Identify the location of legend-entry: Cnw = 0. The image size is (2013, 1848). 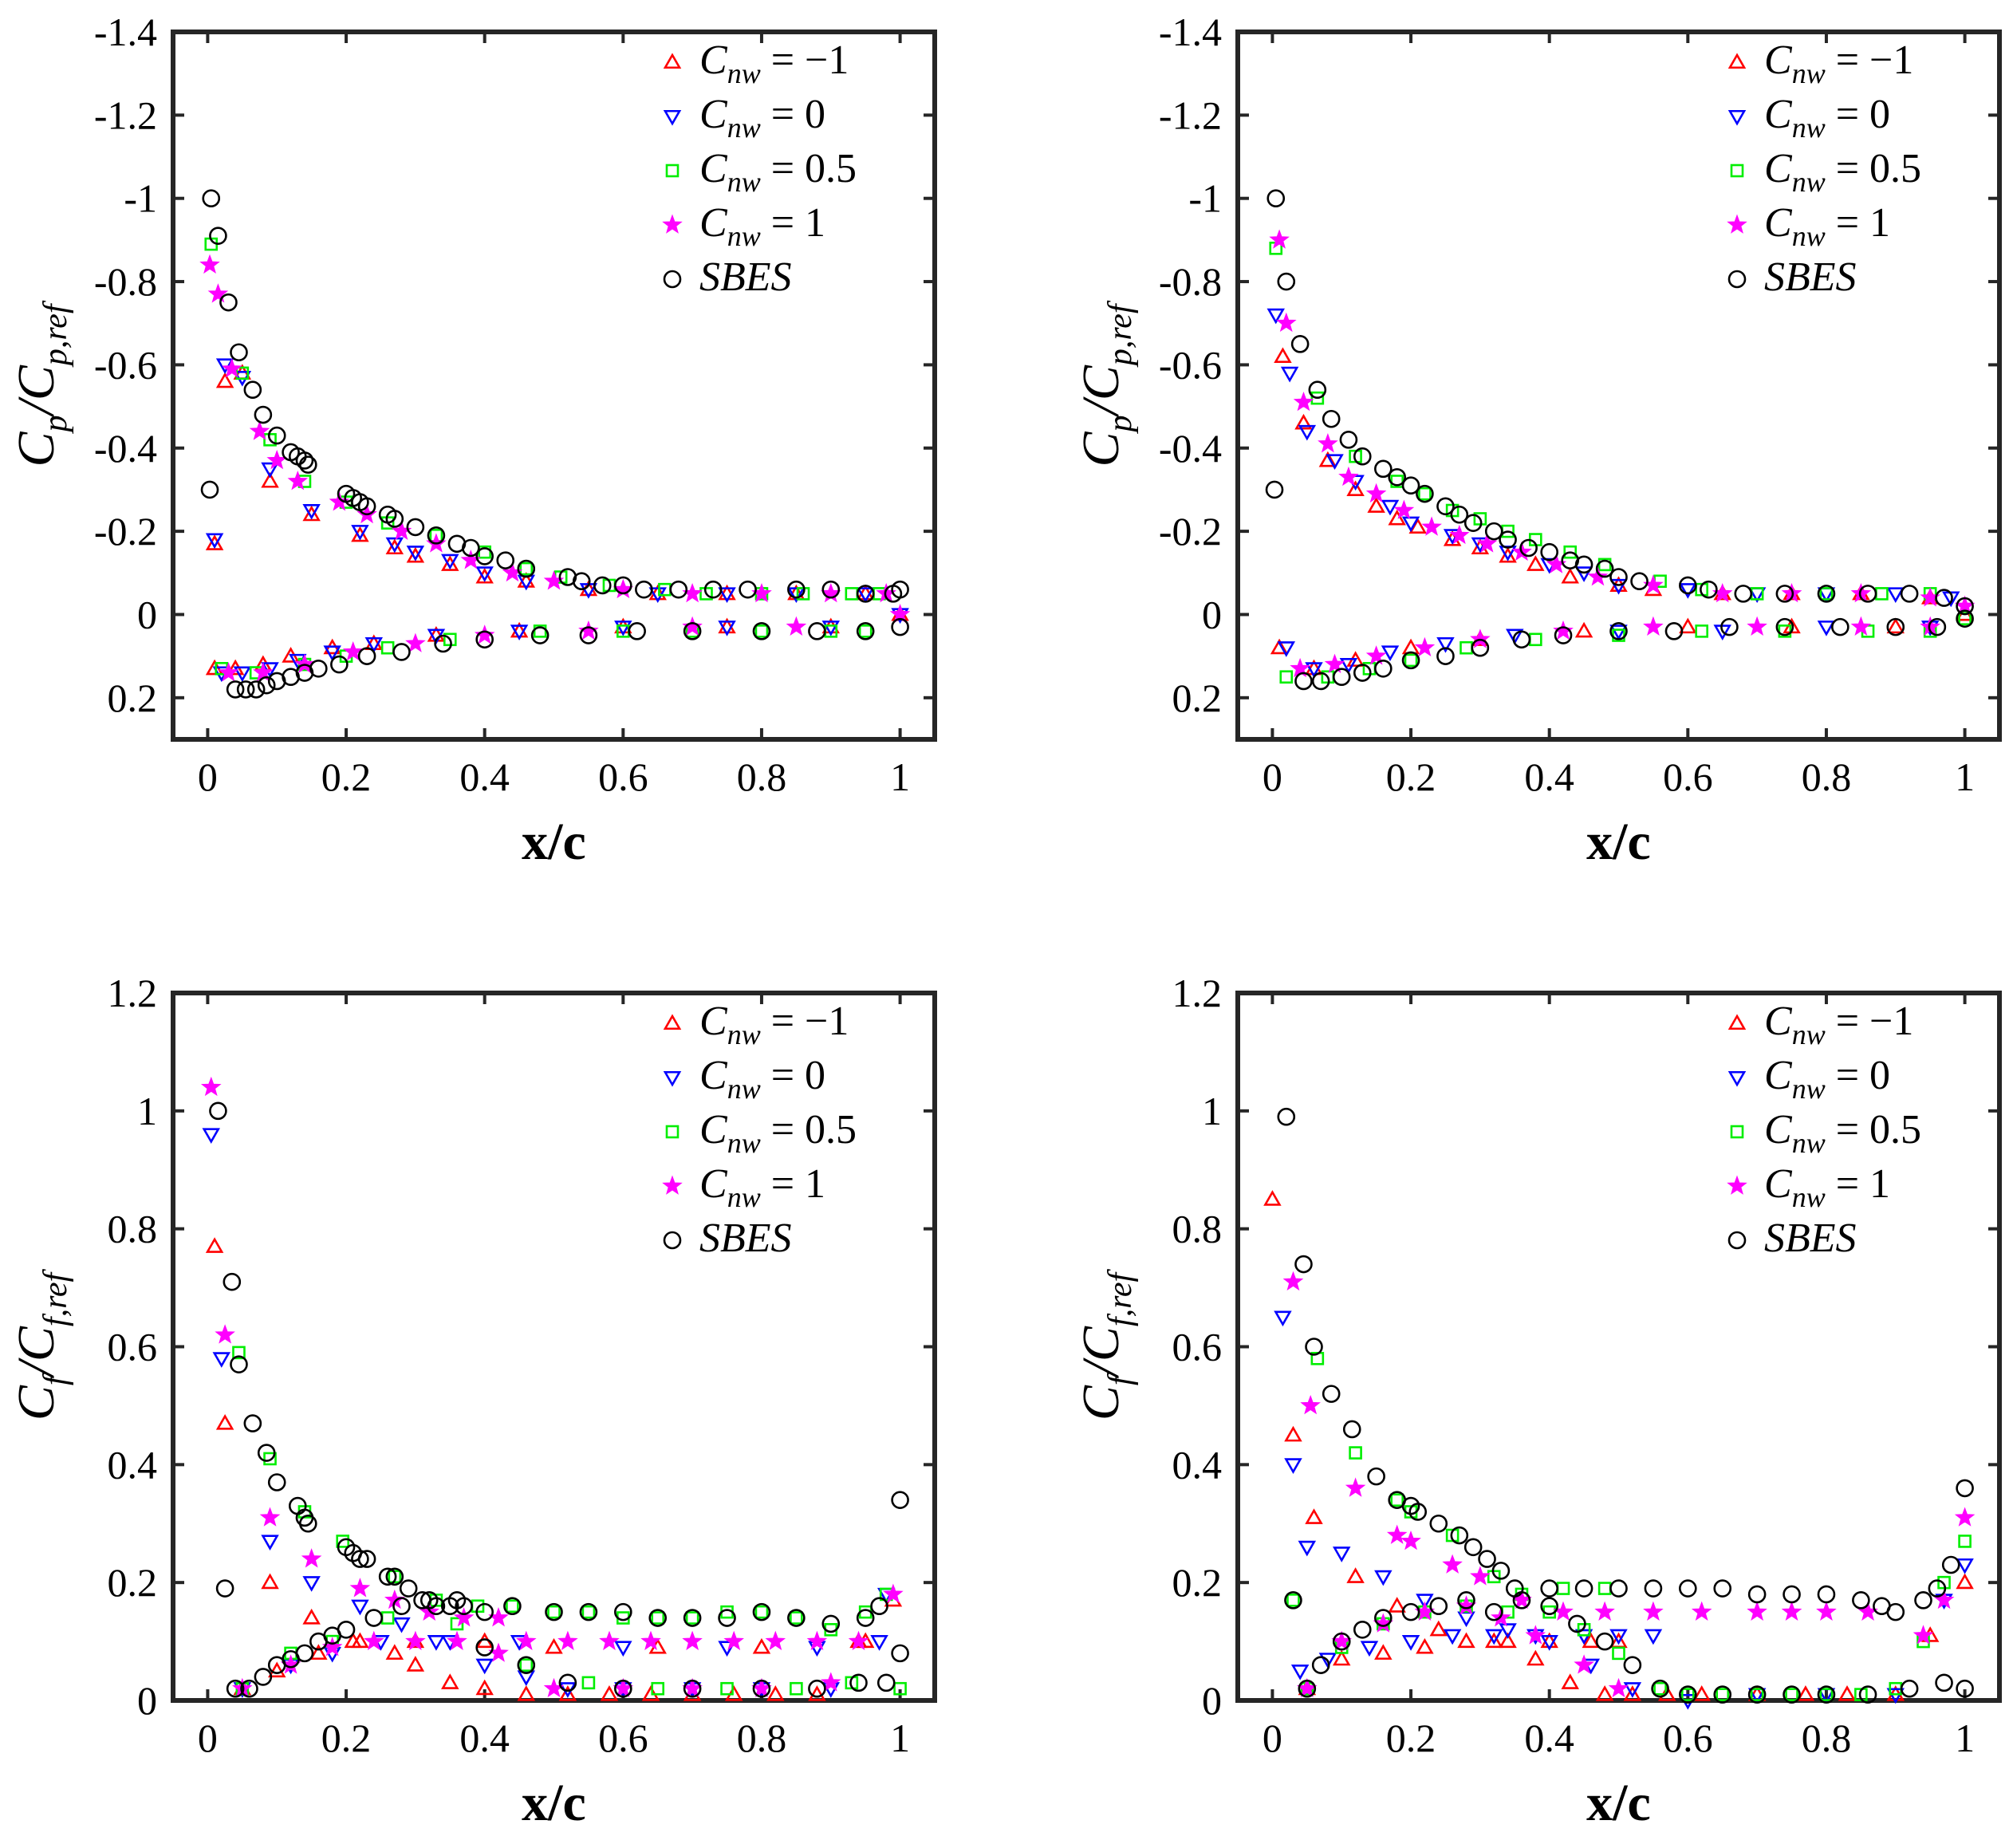
(1827, 118).